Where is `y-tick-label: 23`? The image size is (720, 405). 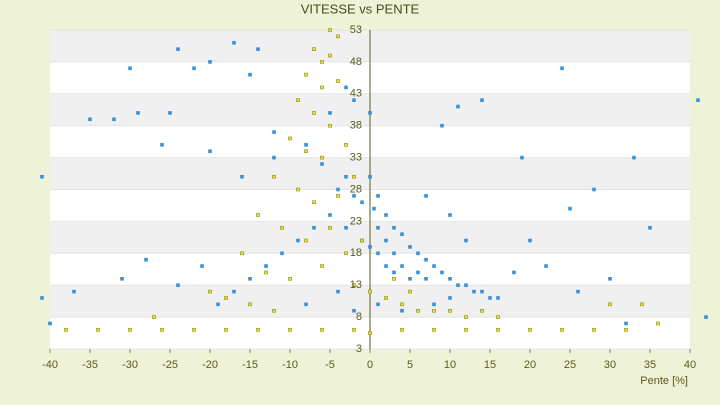
y-tick-label: 23 is located at coordinates (356, 221).